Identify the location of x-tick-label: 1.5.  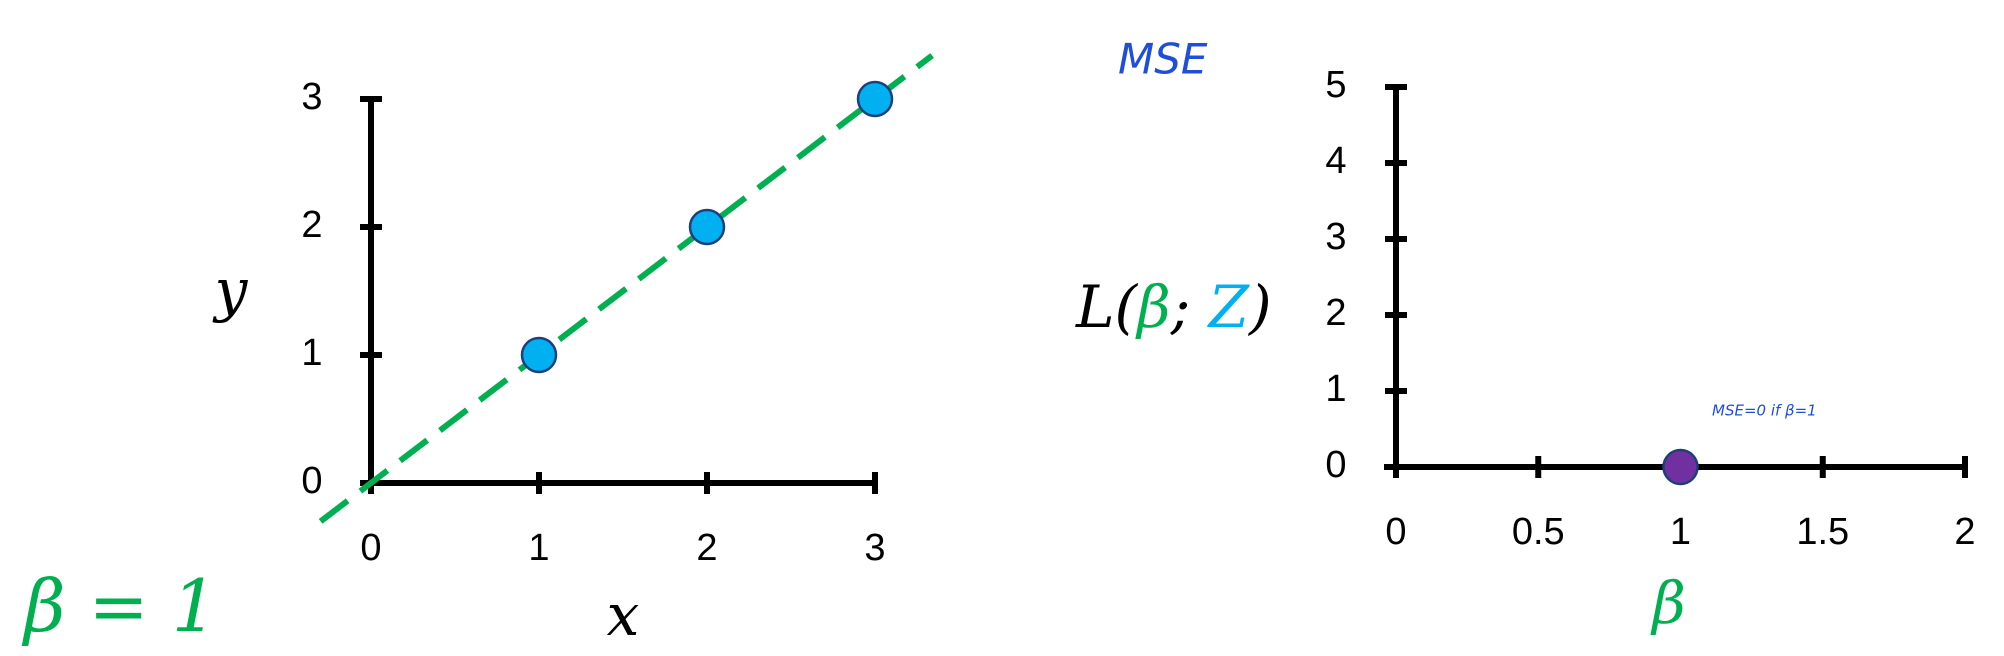
(1822, 532).